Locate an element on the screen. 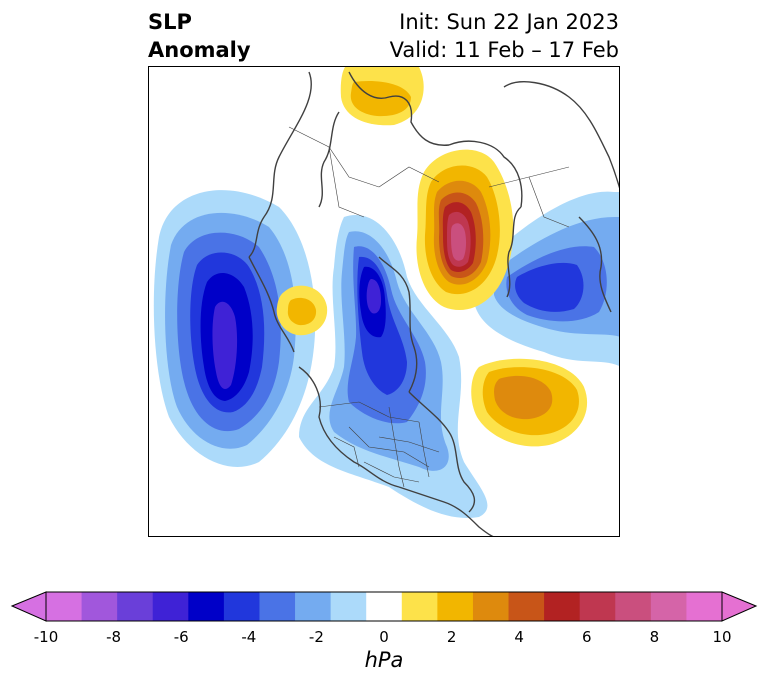 This screenshot has width=768, height=686. colorbar-tick-label: 4 is located at coordinates (519, 637).